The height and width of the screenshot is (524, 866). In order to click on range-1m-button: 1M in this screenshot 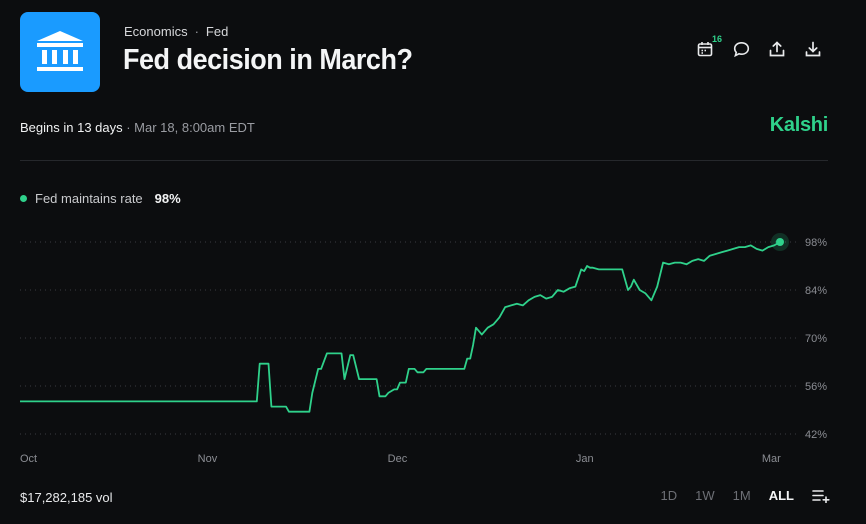, I will do `click(741, 495)`.